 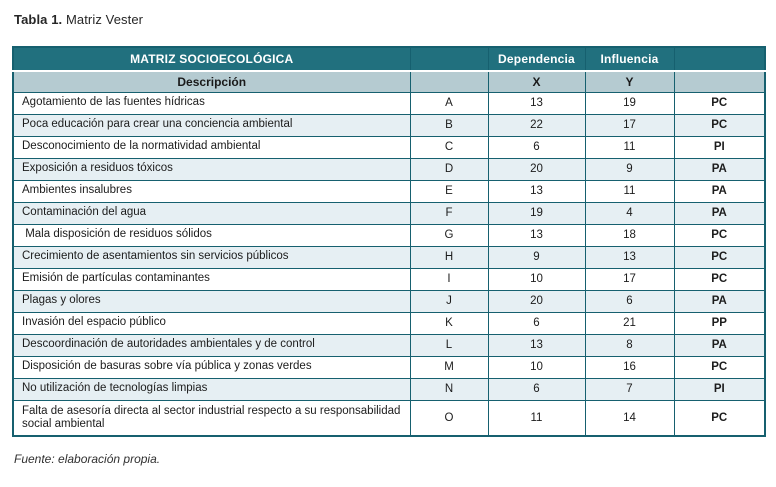 What do you see at coordinates (536, 81) in the screenshot?
I see `subheader-x: X` at bounding box center [536, 81].